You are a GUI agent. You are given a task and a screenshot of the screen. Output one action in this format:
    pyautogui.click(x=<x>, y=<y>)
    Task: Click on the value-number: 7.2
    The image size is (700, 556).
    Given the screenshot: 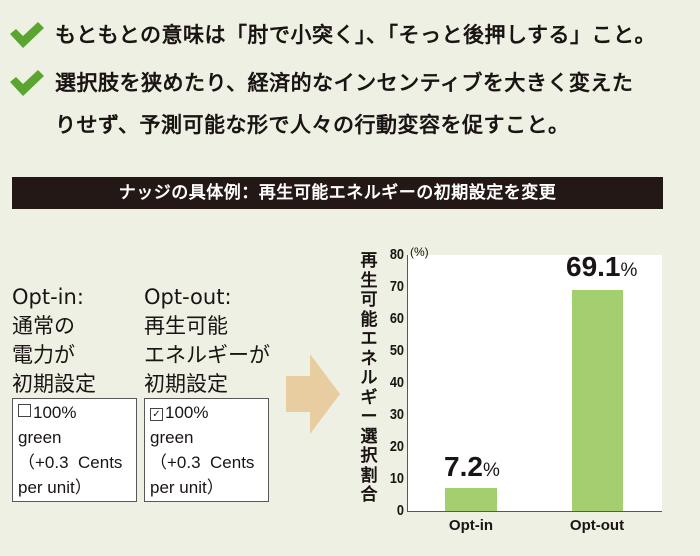 What is the action you would take?
    pyautogui.click(x=463, y=466)
    